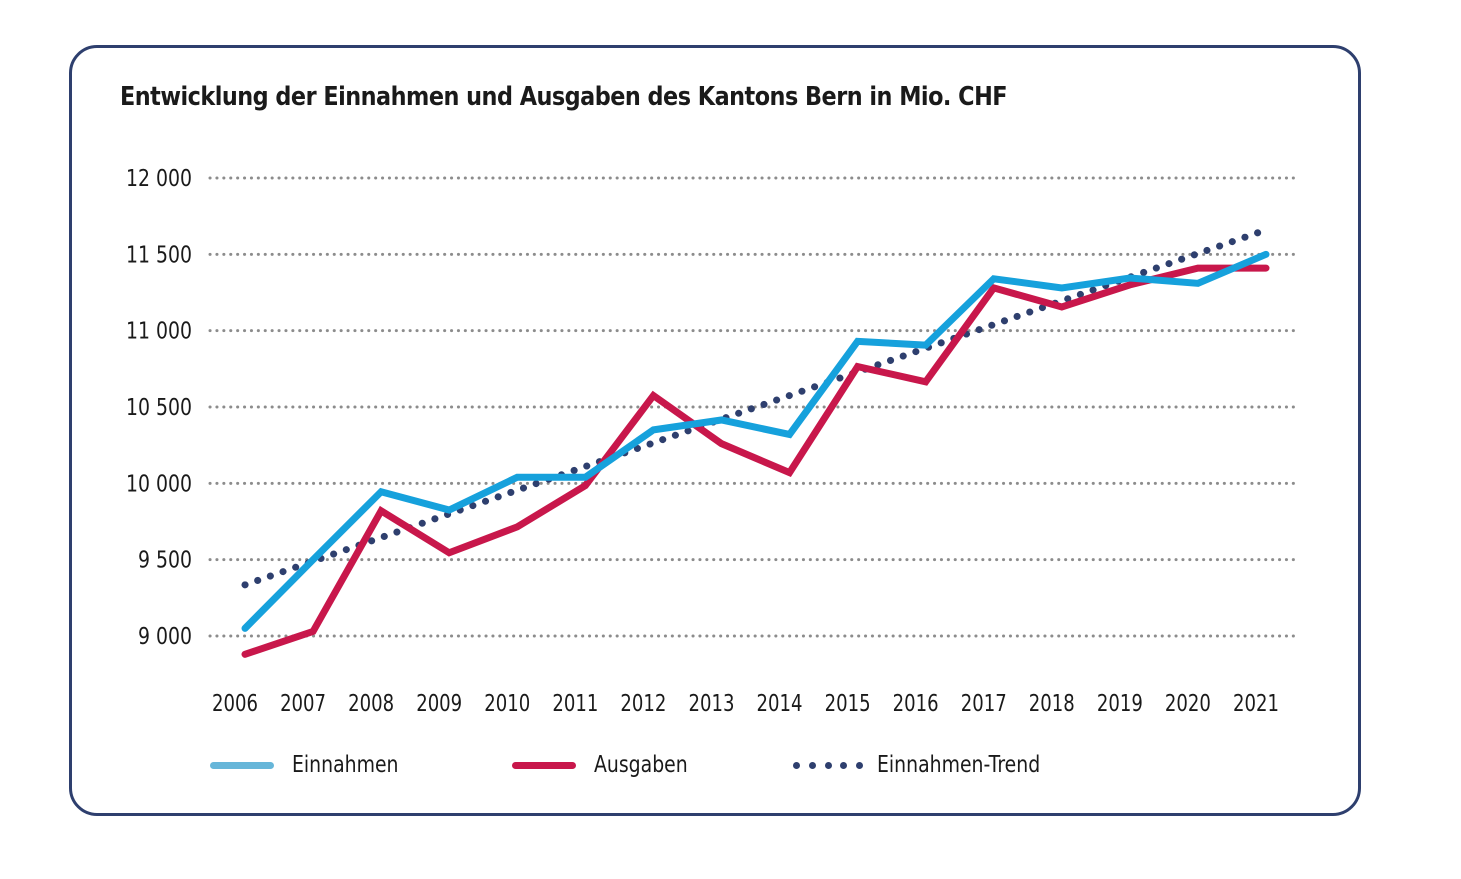 The width and height of the screenshot is (1461, 879). What do you see at coordinates (959, 765) in the screenshot?
I see `legend-label-einnahmen-trend: Einnahmen-Trend` at bounding box center [959, 765].